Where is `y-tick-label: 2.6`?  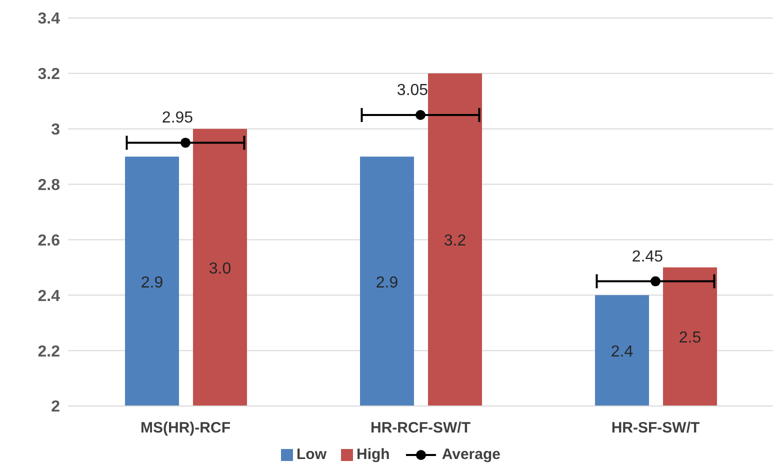 y-tick-label: 2.6 is located at coordinates (49, 241).